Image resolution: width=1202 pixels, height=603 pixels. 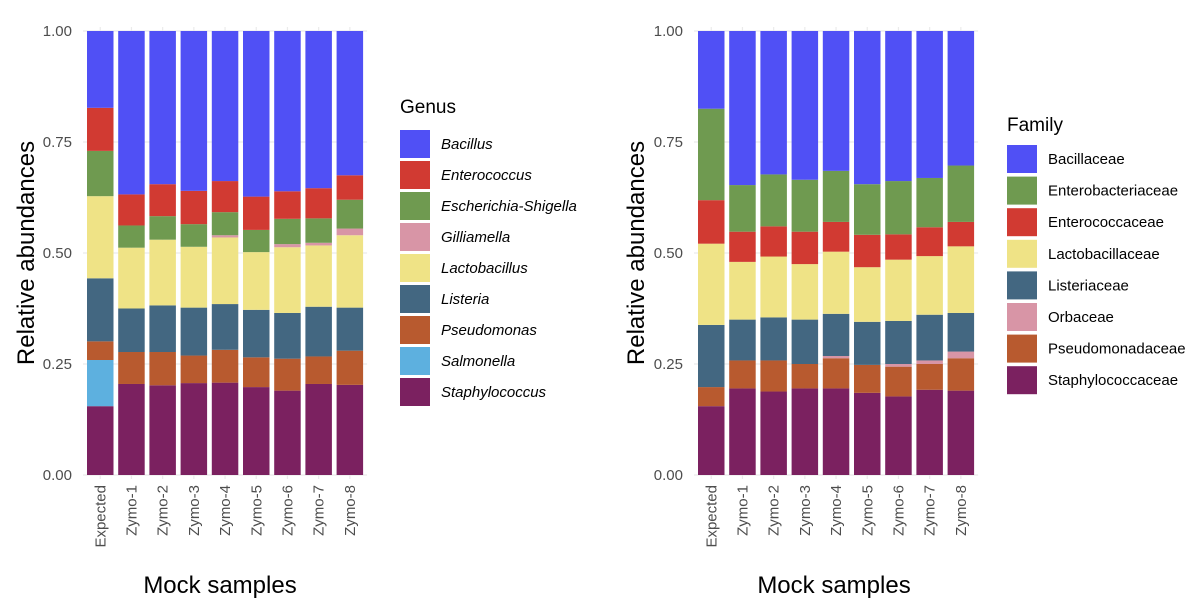 I want to click on x-tick-label: Zymo-2, so click(x=774, y=510).